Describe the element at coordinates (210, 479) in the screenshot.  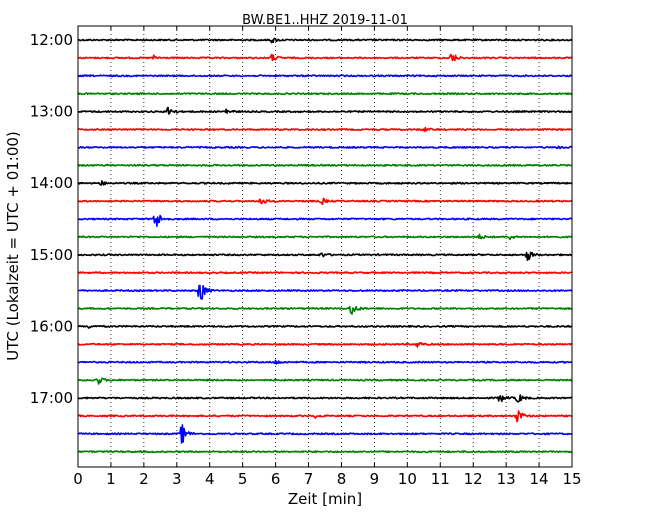
I see `x-tick-label: 4` at that location.